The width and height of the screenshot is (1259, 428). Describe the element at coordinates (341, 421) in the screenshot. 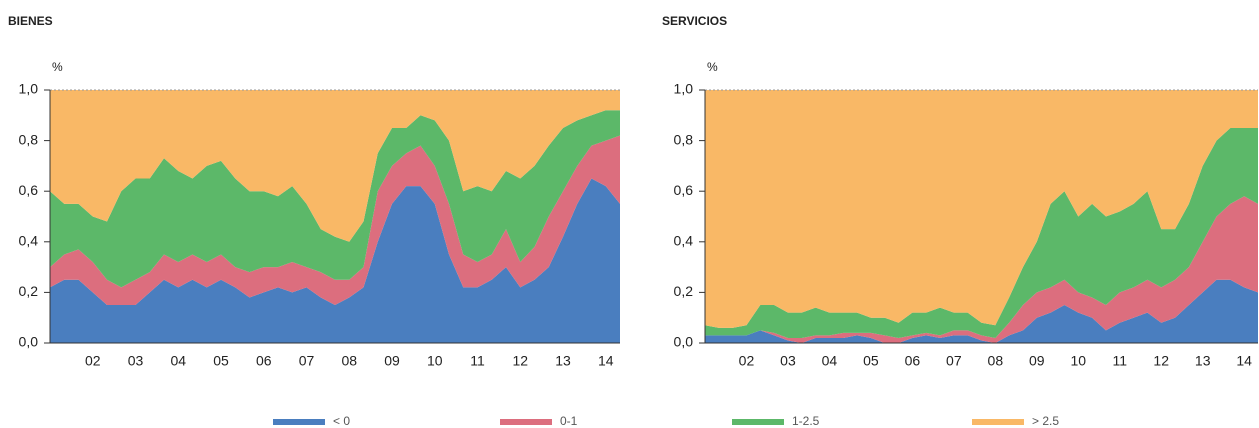

I see `legend-label: < 0` at that location.